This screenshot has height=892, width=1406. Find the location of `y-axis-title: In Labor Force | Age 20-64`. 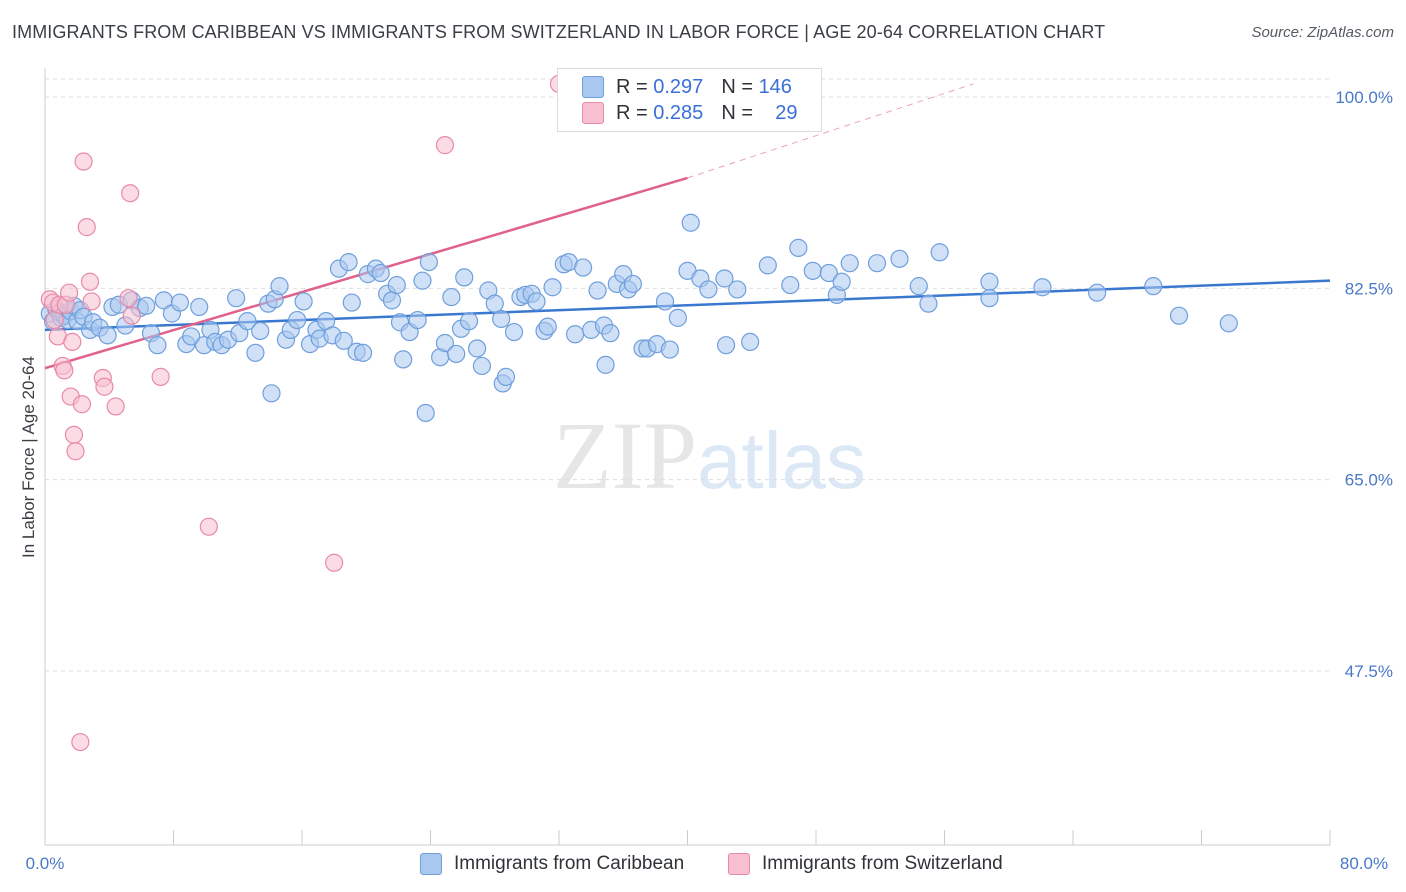

y-axis-title: In Labor Force | Age 20-64 is located at coordinates (28, 457).